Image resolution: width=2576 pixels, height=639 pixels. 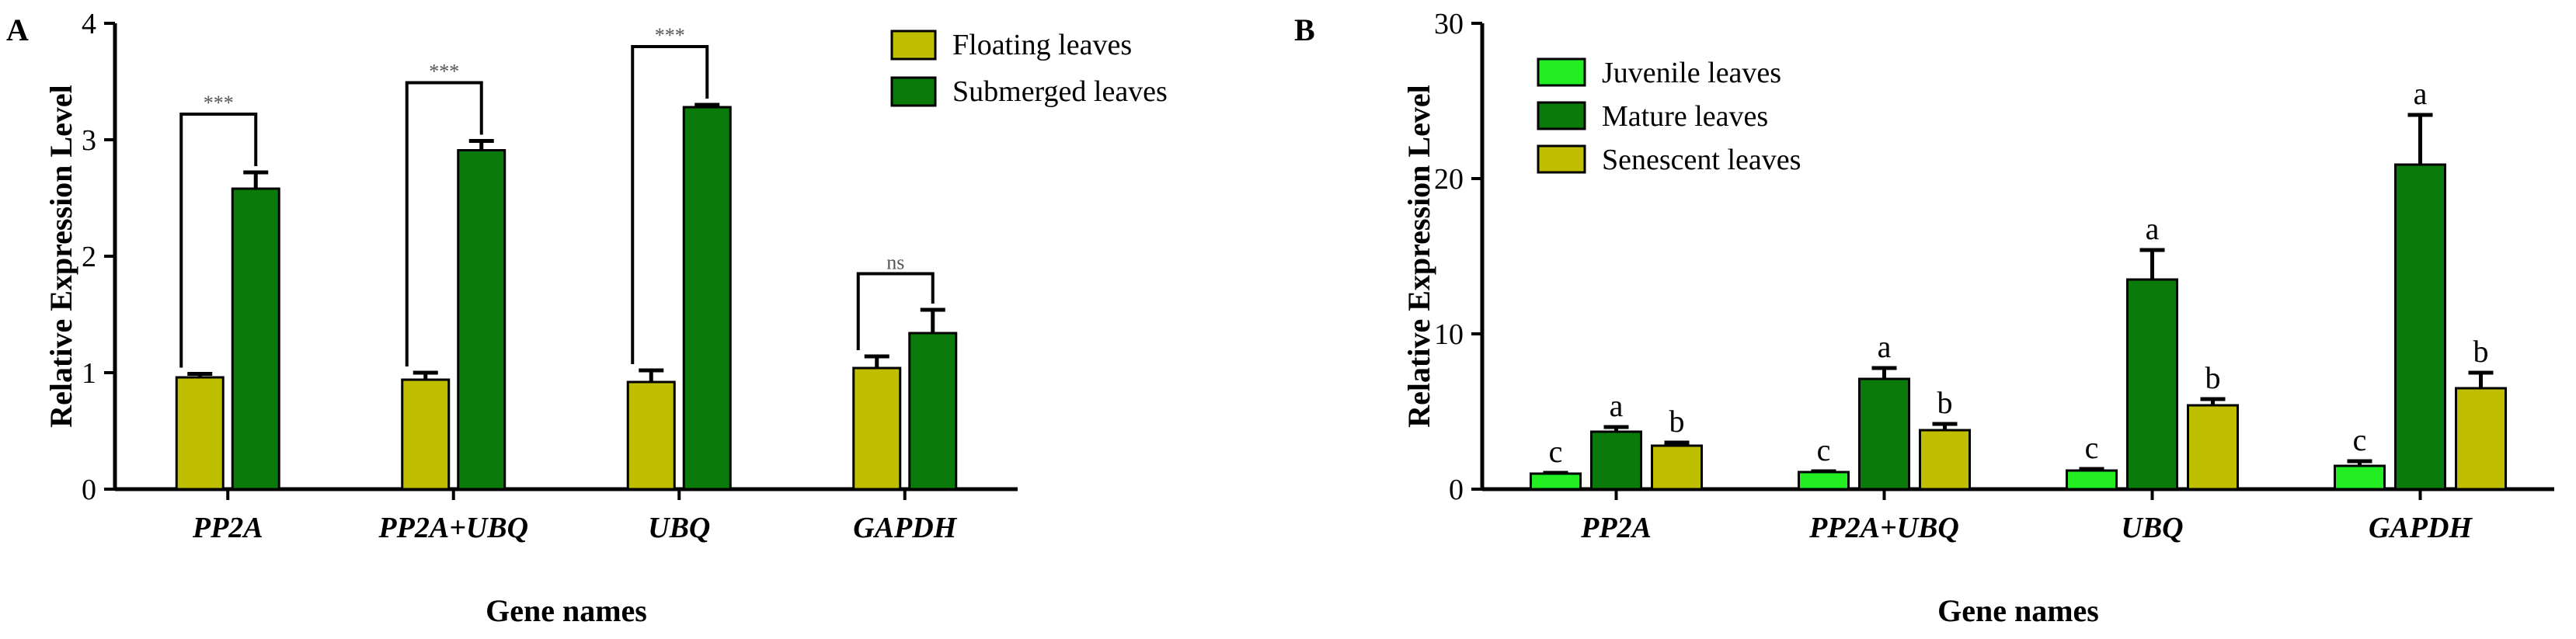 What do you see at coordinates (914, 91) in the screenshot?
I see `legend-swatch-submerged` at bounding box center [914, 91].